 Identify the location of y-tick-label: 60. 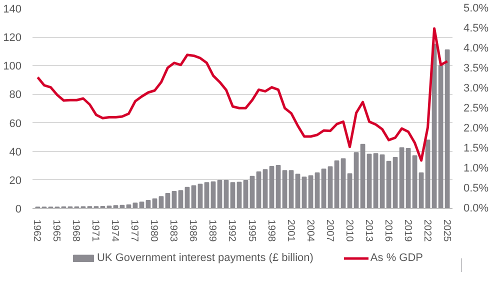
(15, 124).